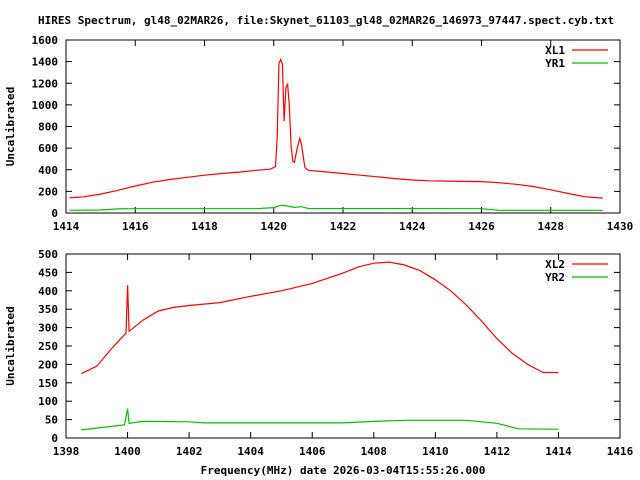  I want to click on x-tick-label: 1404, so click(250, 451).